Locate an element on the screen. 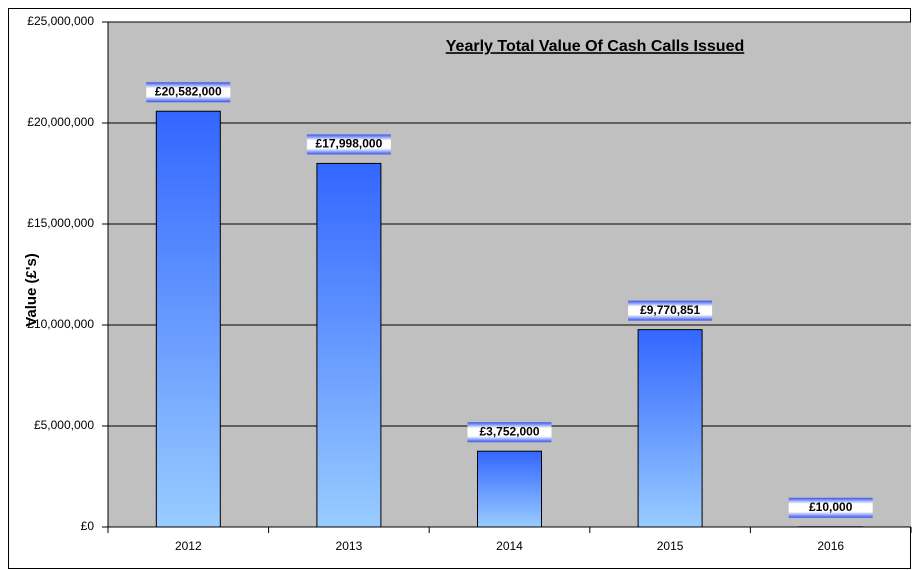  y-tick-label: £0 is located at coordinates (88, 526).